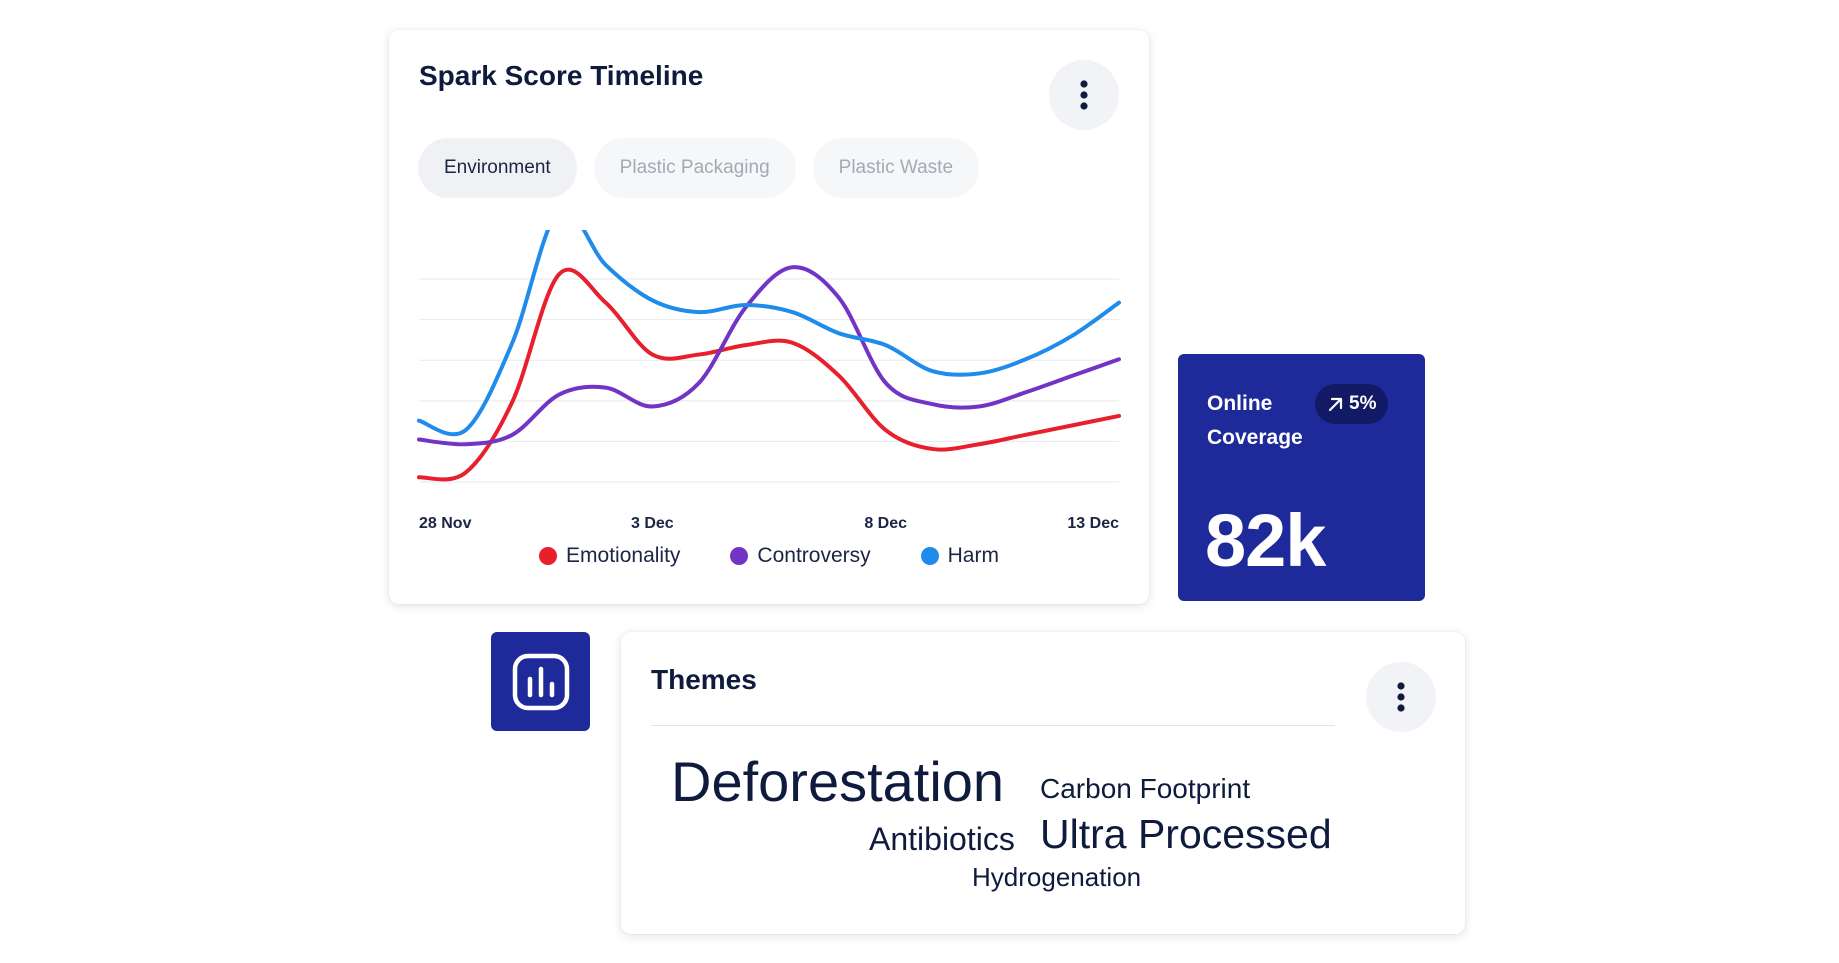  I want to click on chart-legend: Emotionality Controversy Harm, so click(769, 556).